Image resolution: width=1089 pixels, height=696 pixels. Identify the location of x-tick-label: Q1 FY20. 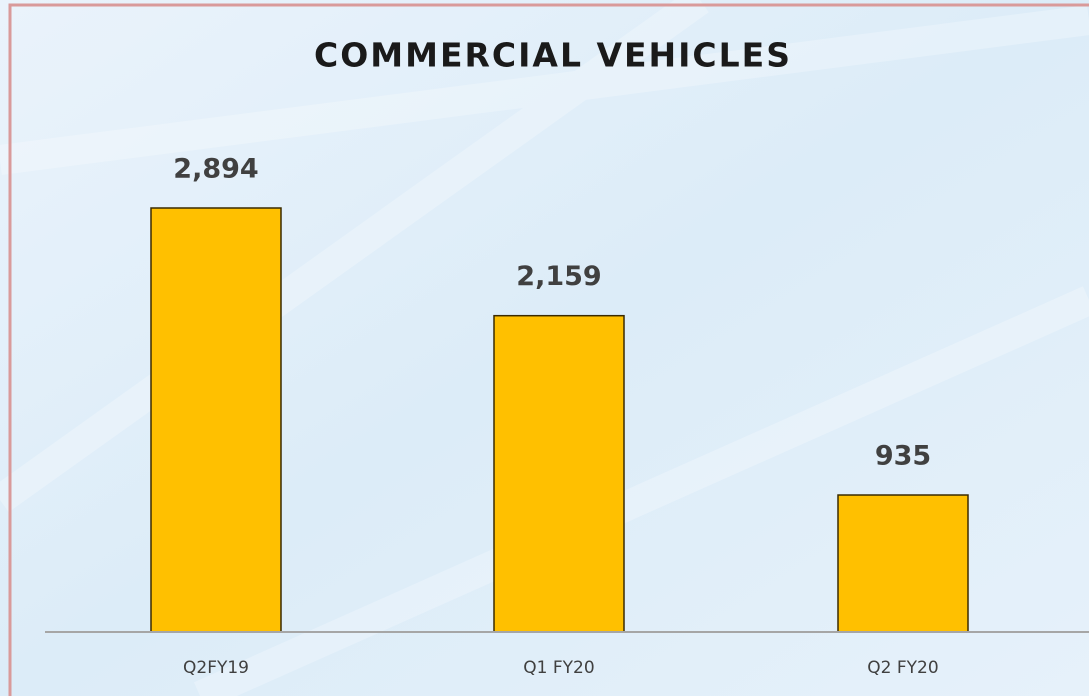
(558, 668).